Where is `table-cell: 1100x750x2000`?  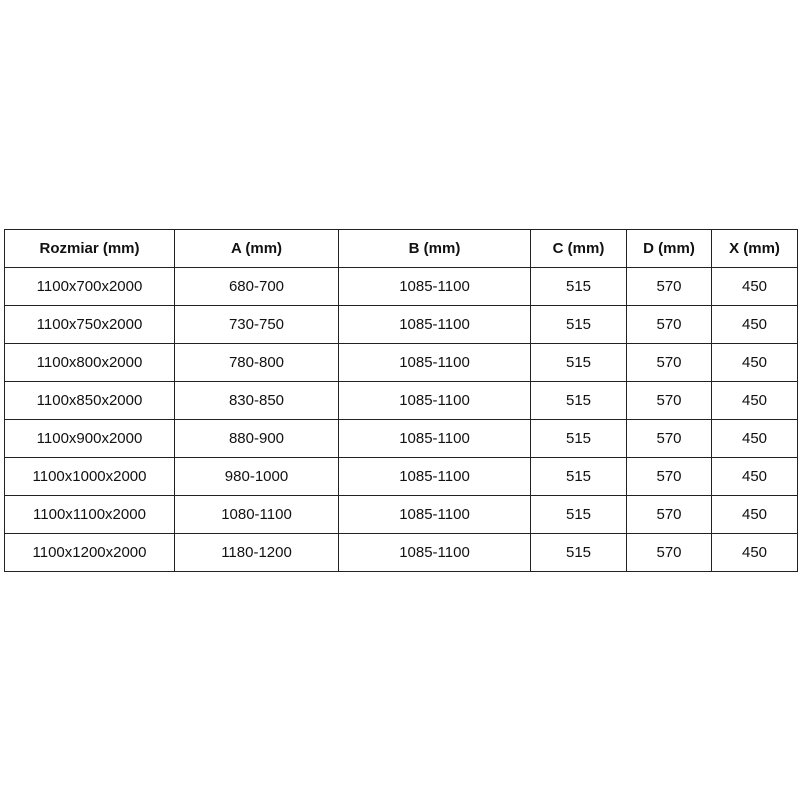 table-cell: 1100x750x2000 is located at coordinates (89, 324).